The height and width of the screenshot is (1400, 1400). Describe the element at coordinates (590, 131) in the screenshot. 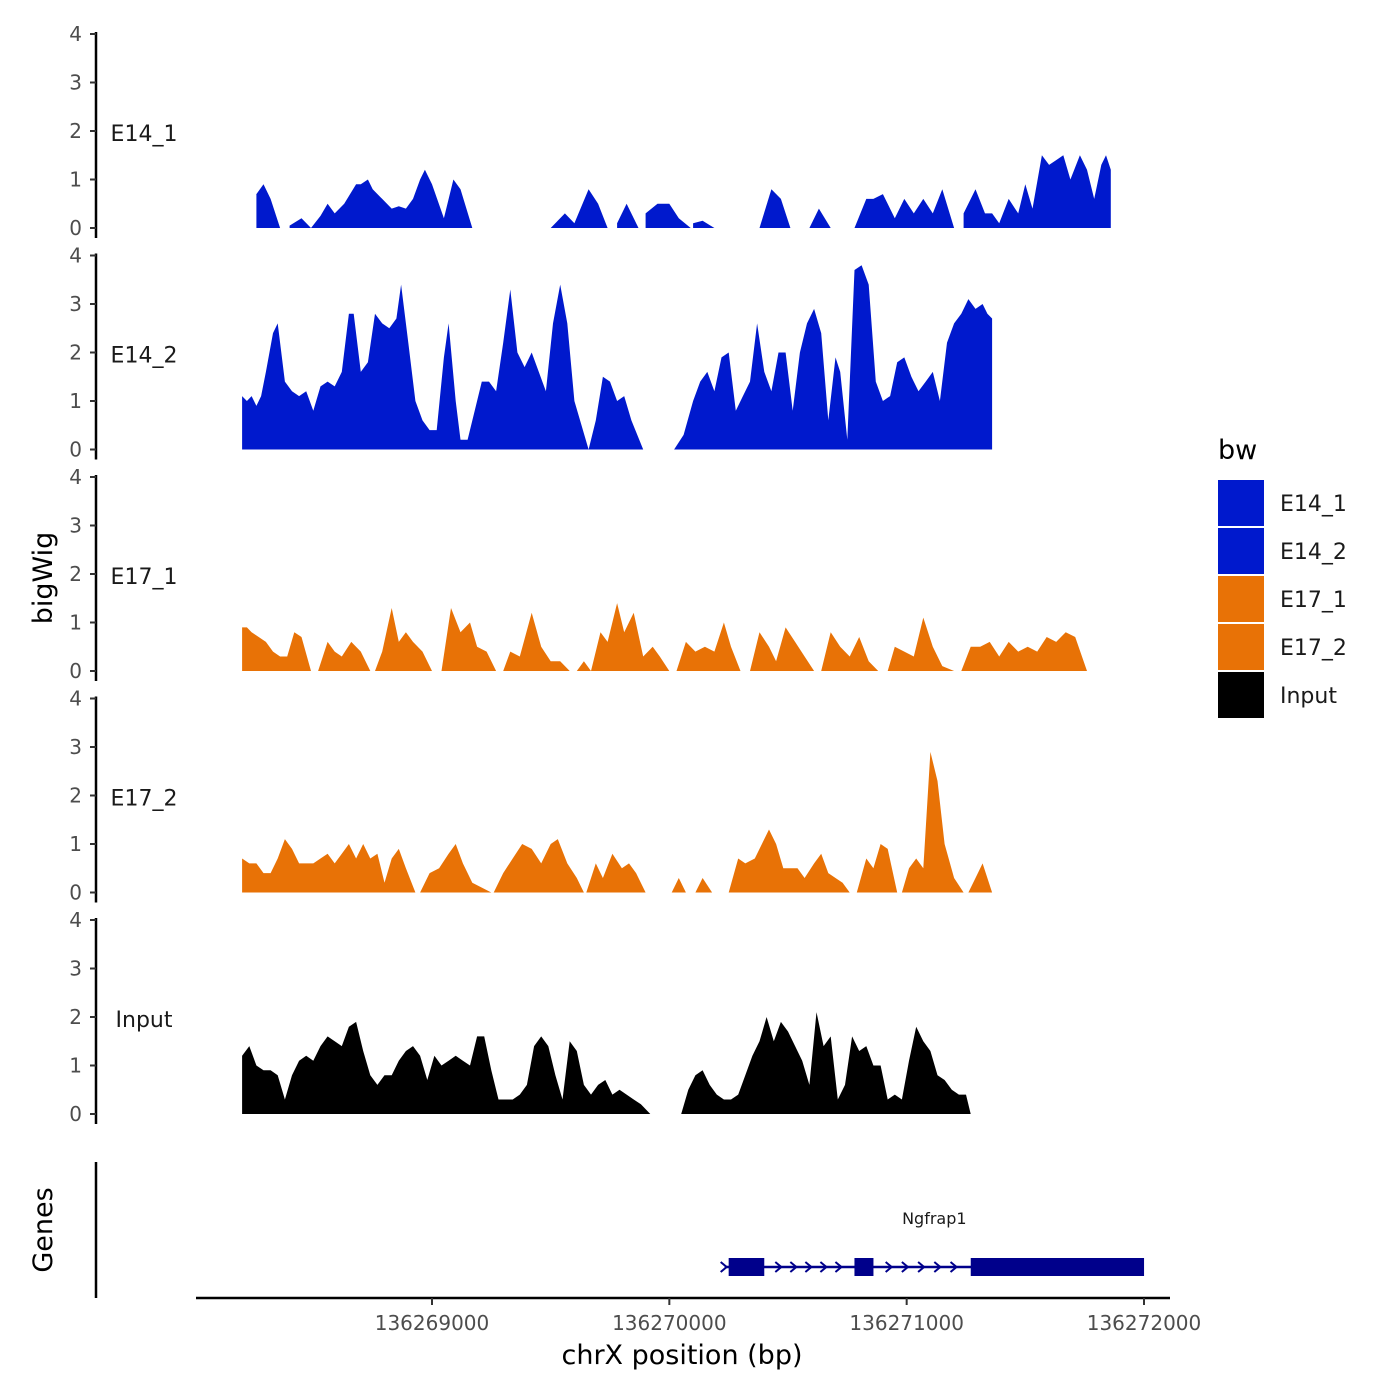

I see `track-e14-1: 0 1 2 3 4 E14_1` at that location.